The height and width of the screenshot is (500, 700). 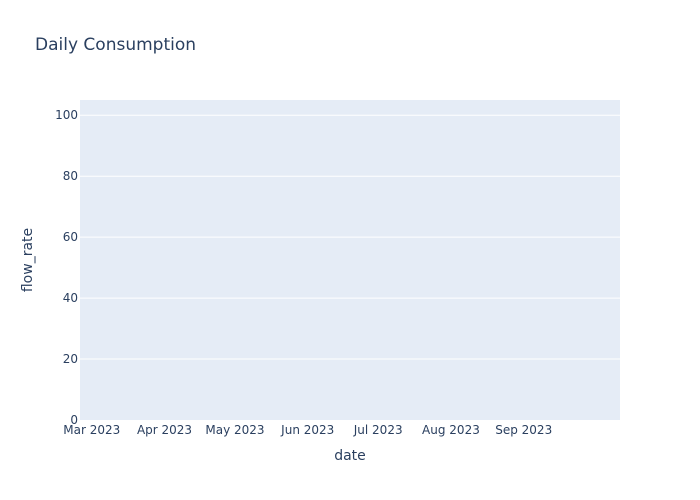 I want to click on x-tick-label: Mar 2023, so click(x=91, y=430).